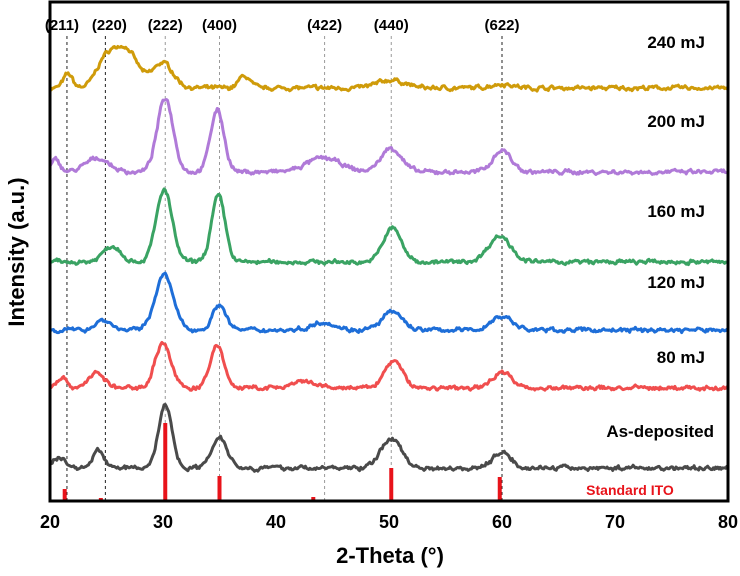  I want to click on x-tick-label: 20, so click(50, 522).